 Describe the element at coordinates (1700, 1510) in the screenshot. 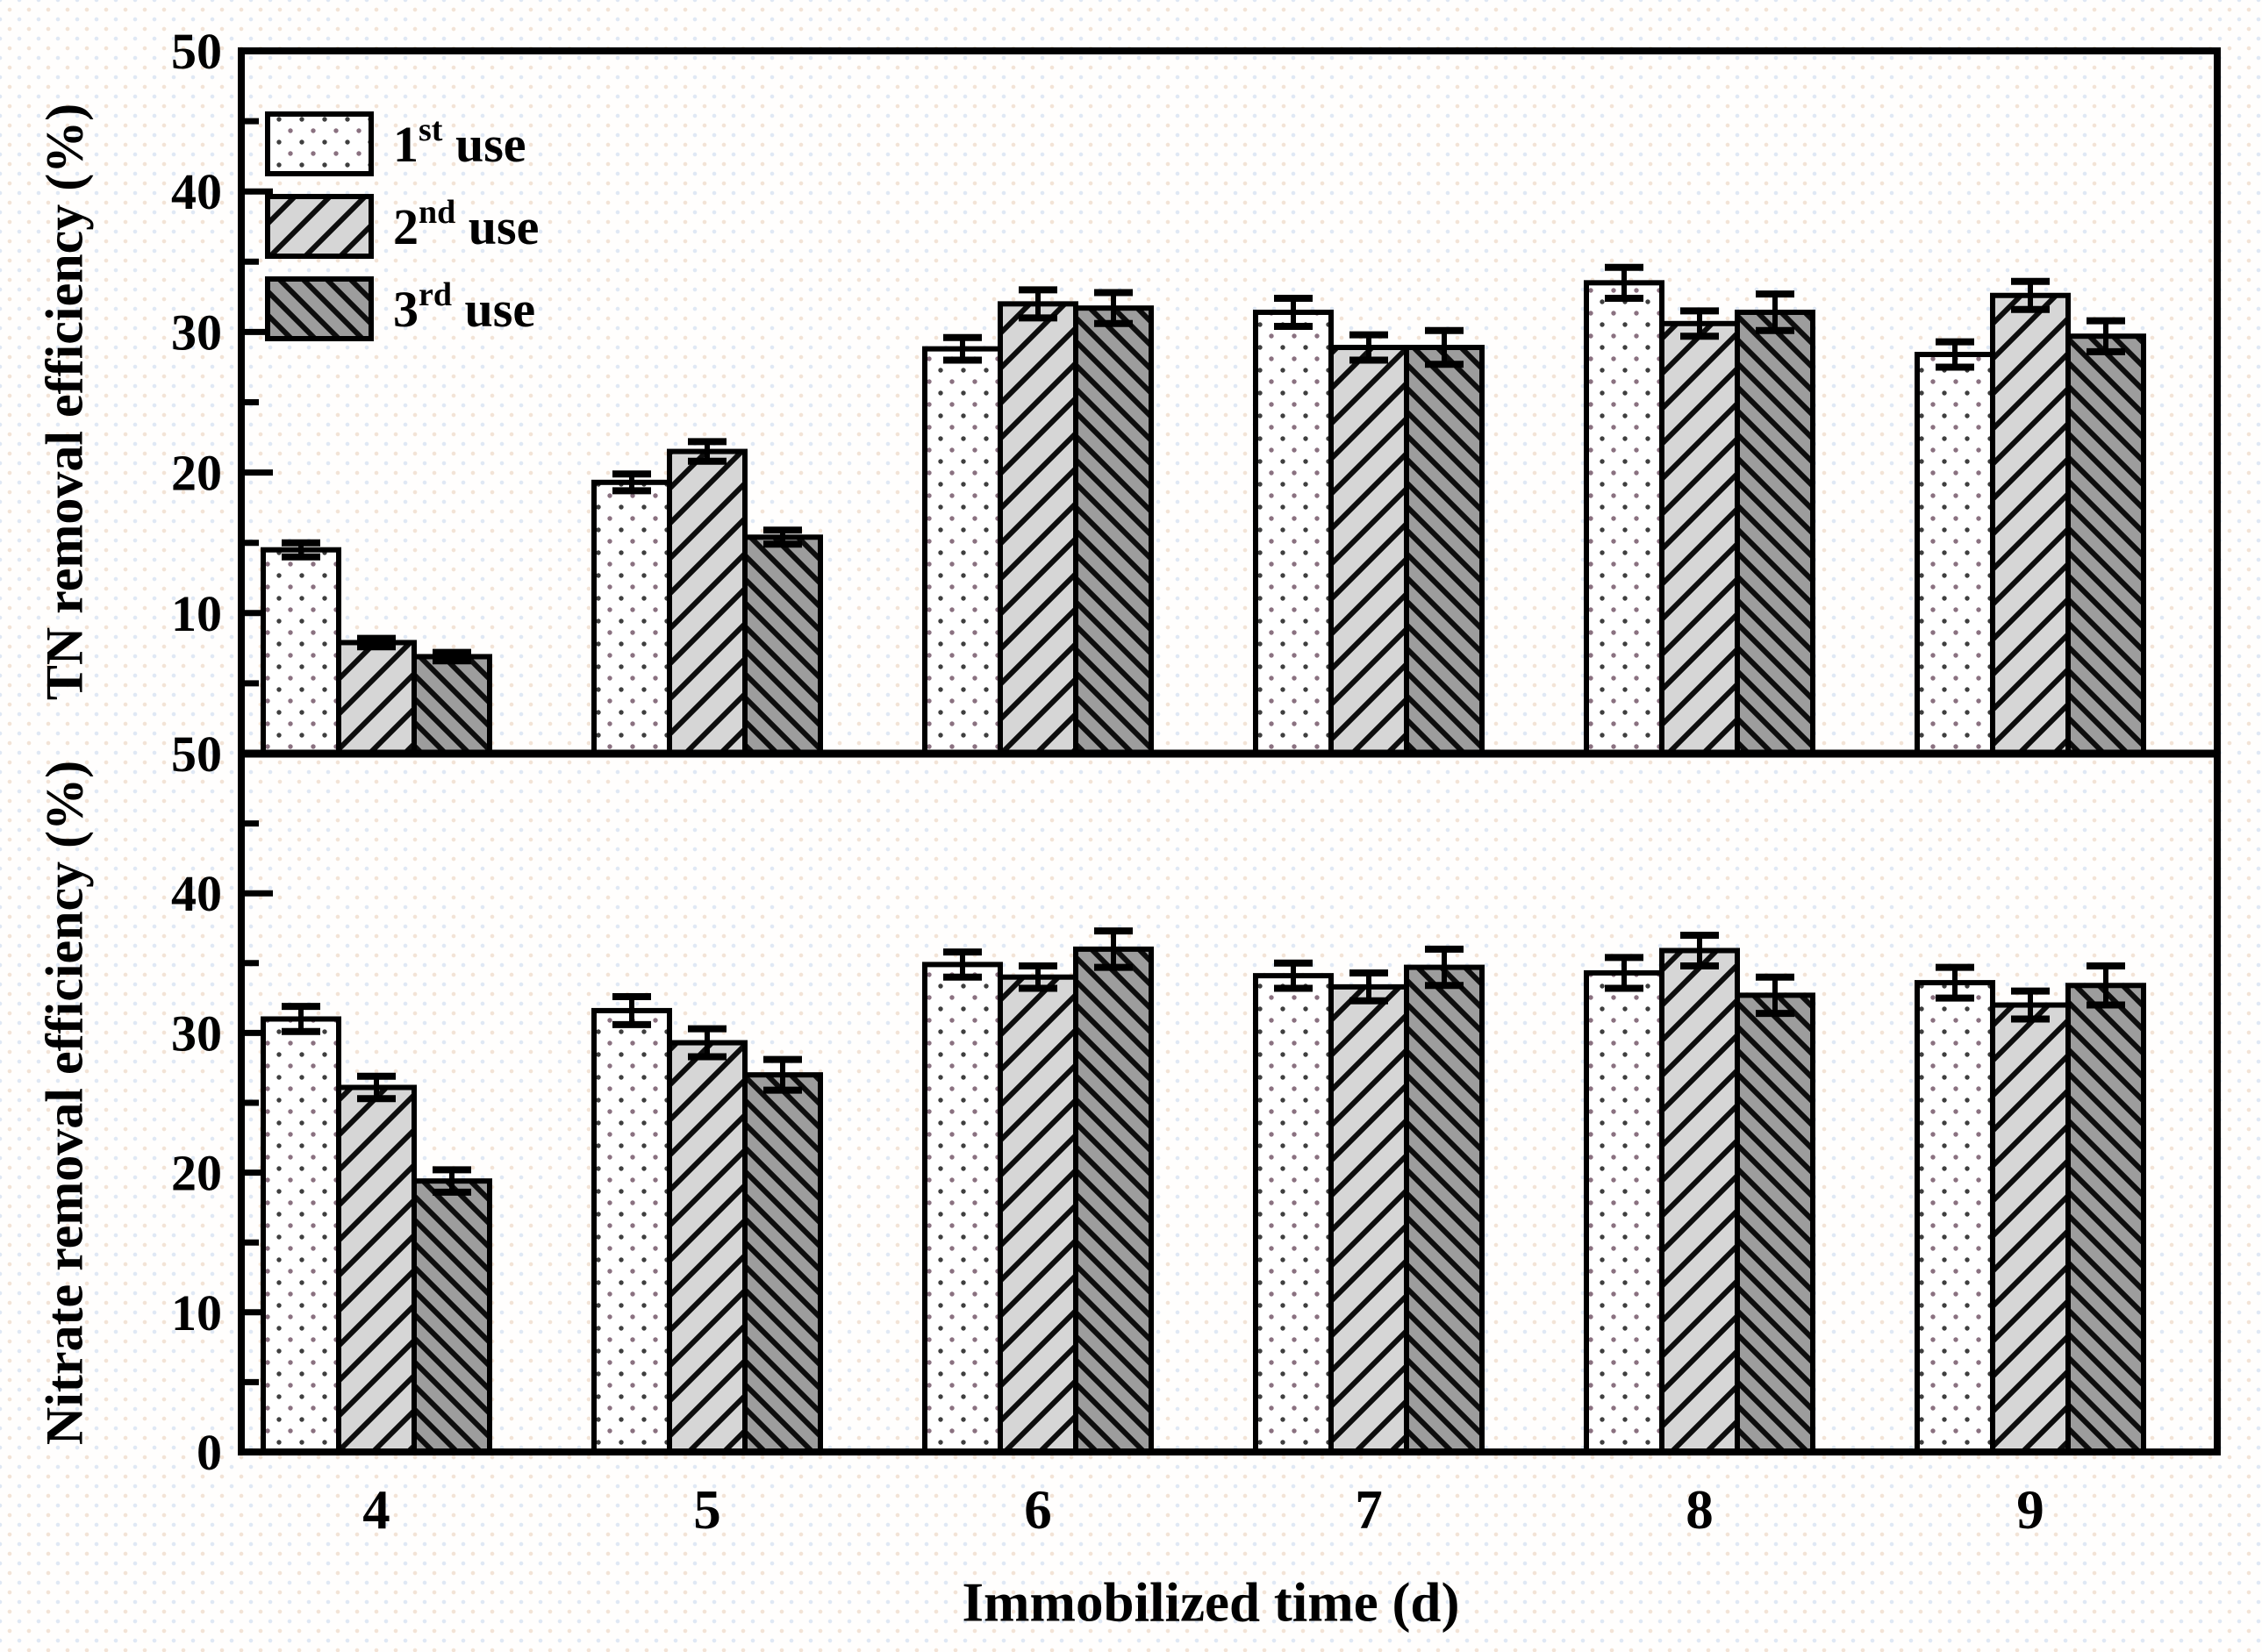

I see `x-category-label: 8` at that location.